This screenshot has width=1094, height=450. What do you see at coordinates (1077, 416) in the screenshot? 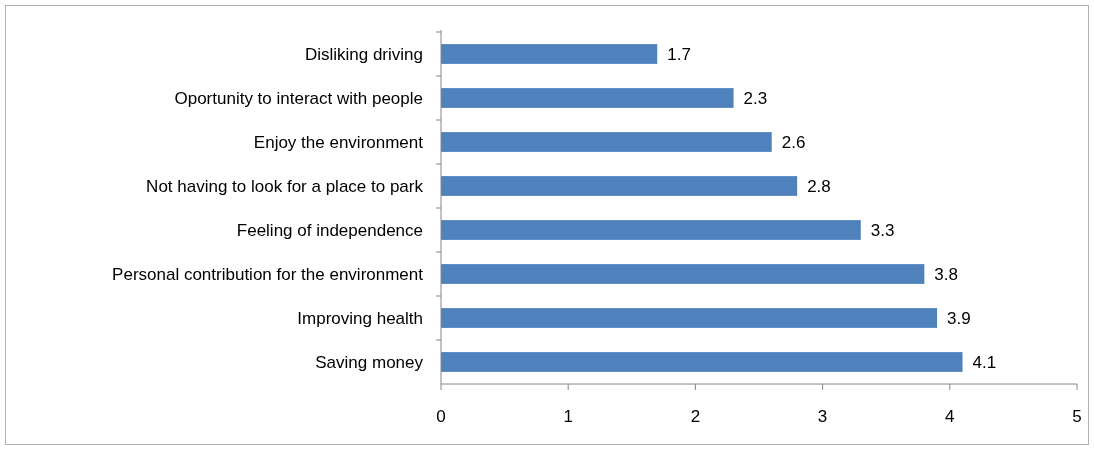
I see `x-tick-label: 5` at bounding box center [1077, 416].